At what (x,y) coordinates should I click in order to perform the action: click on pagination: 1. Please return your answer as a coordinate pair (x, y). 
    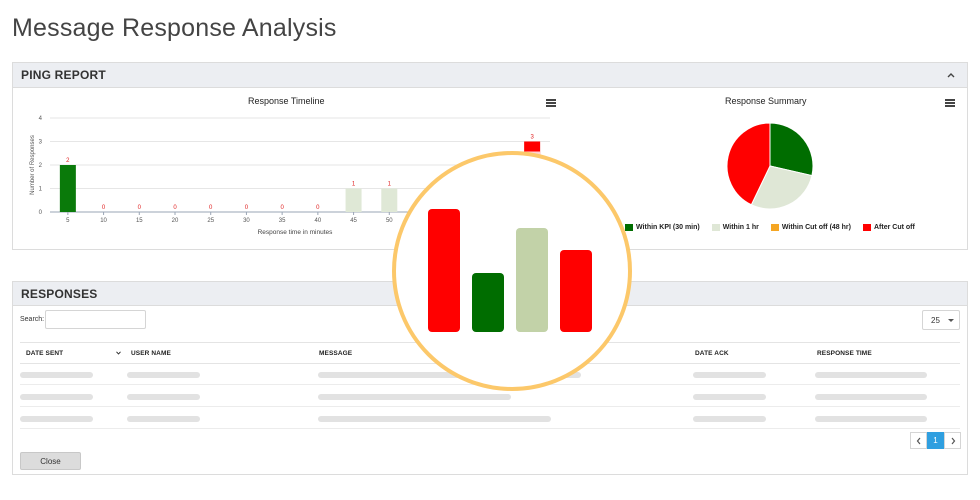
    Looking at the image, I should click on (935, 440).